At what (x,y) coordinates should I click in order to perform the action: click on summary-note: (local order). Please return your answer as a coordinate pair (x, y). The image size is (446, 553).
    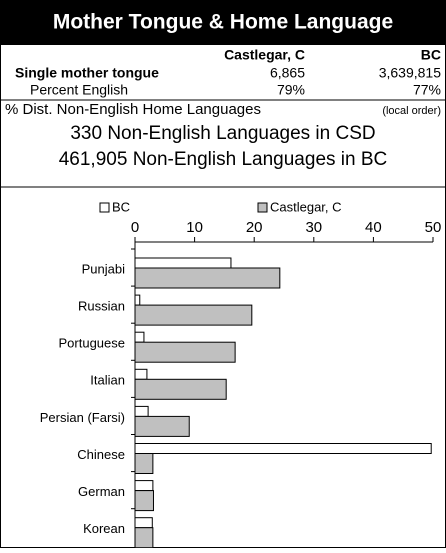
    Looking at the image, I should click on (411, 111).